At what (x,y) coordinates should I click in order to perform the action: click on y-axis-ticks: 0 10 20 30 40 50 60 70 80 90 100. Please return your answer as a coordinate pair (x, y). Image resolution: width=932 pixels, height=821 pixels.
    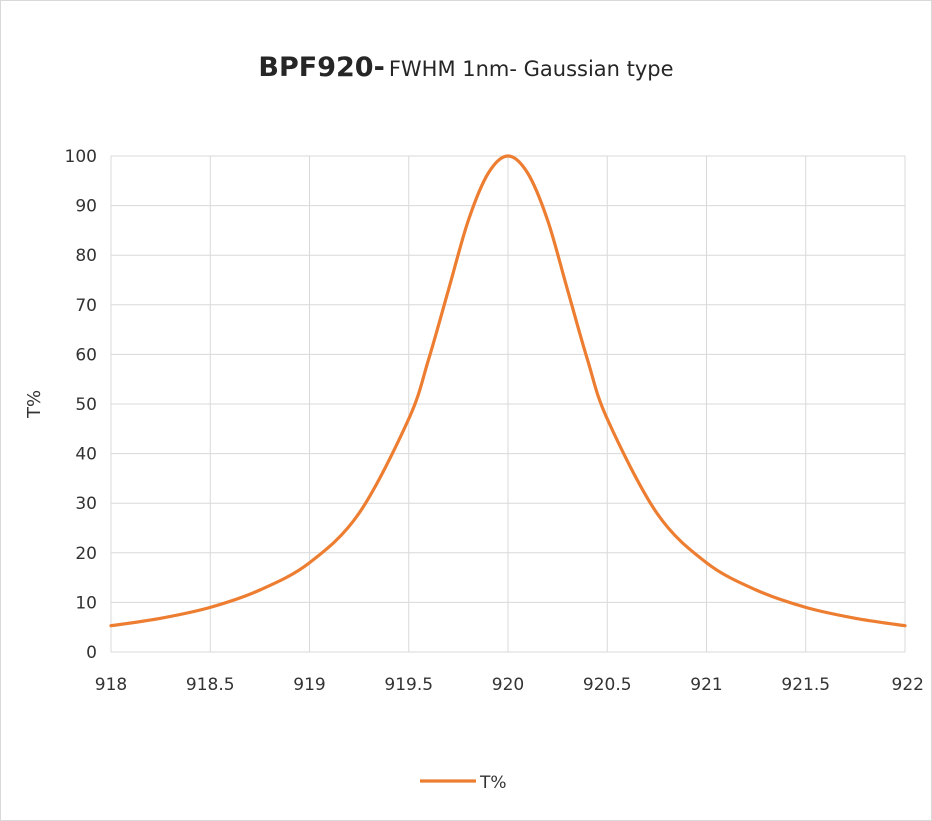
    Looking at the image, I should click on (81, 405).